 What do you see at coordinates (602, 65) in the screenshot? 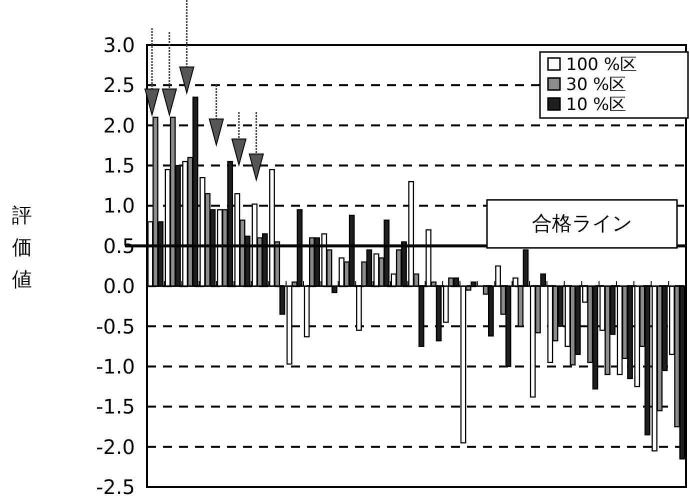
I see `legend-label: 100 %区` at bounding box center [602, 65].